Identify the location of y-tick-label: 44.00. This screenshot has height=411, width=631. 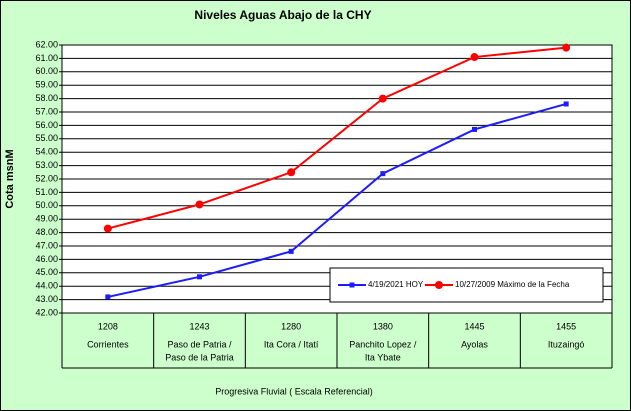
(46, 286).